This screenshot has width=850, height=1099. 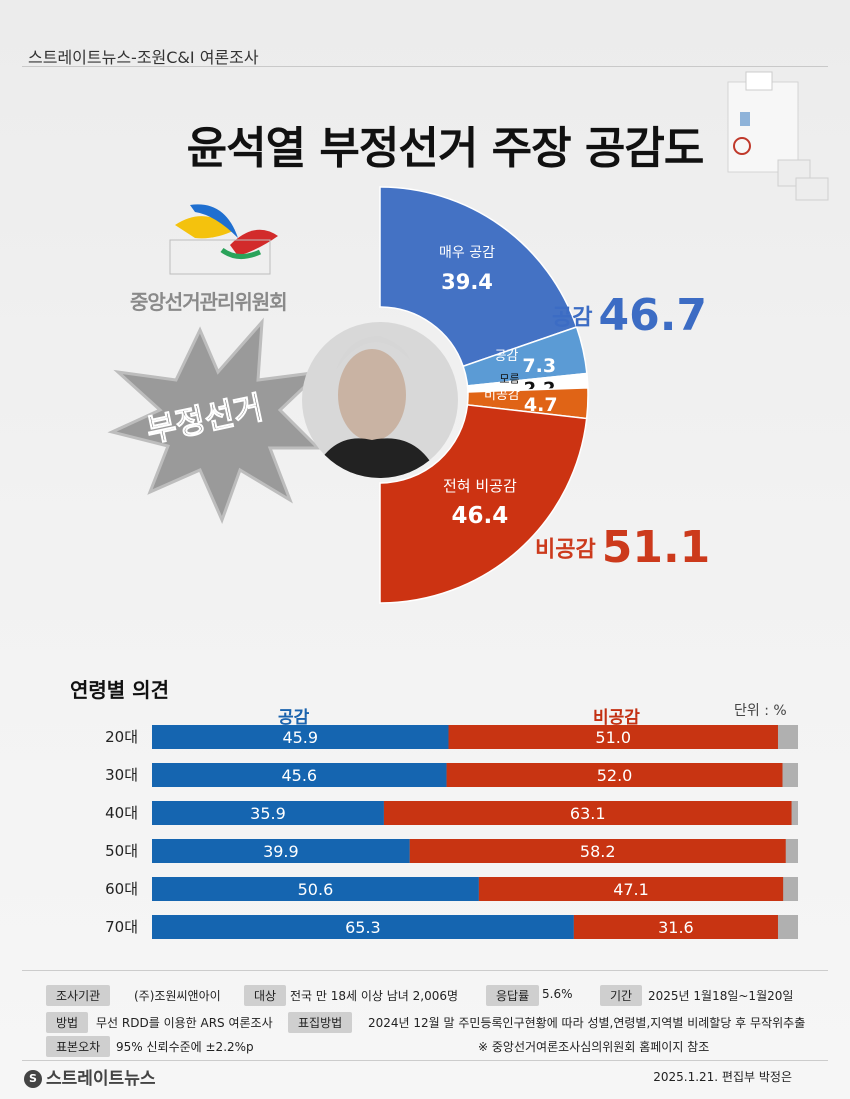 What do you see at coordinates (380, 400) in the screenshot?
I see `portrait-image` at bounding box center [380, 400].